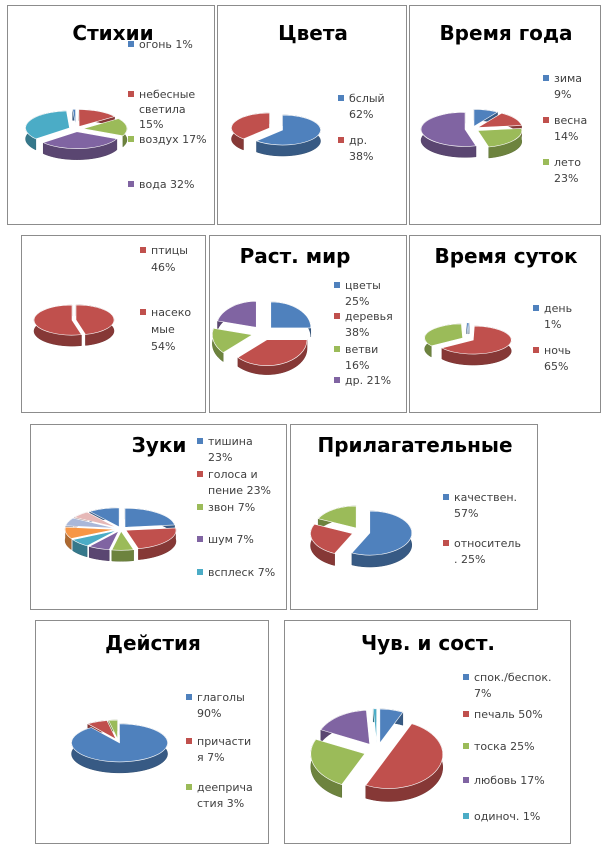 The height and width of the screenshot is (851, 603). I want to click on legend-label: весна 14%, so click(570, 128).